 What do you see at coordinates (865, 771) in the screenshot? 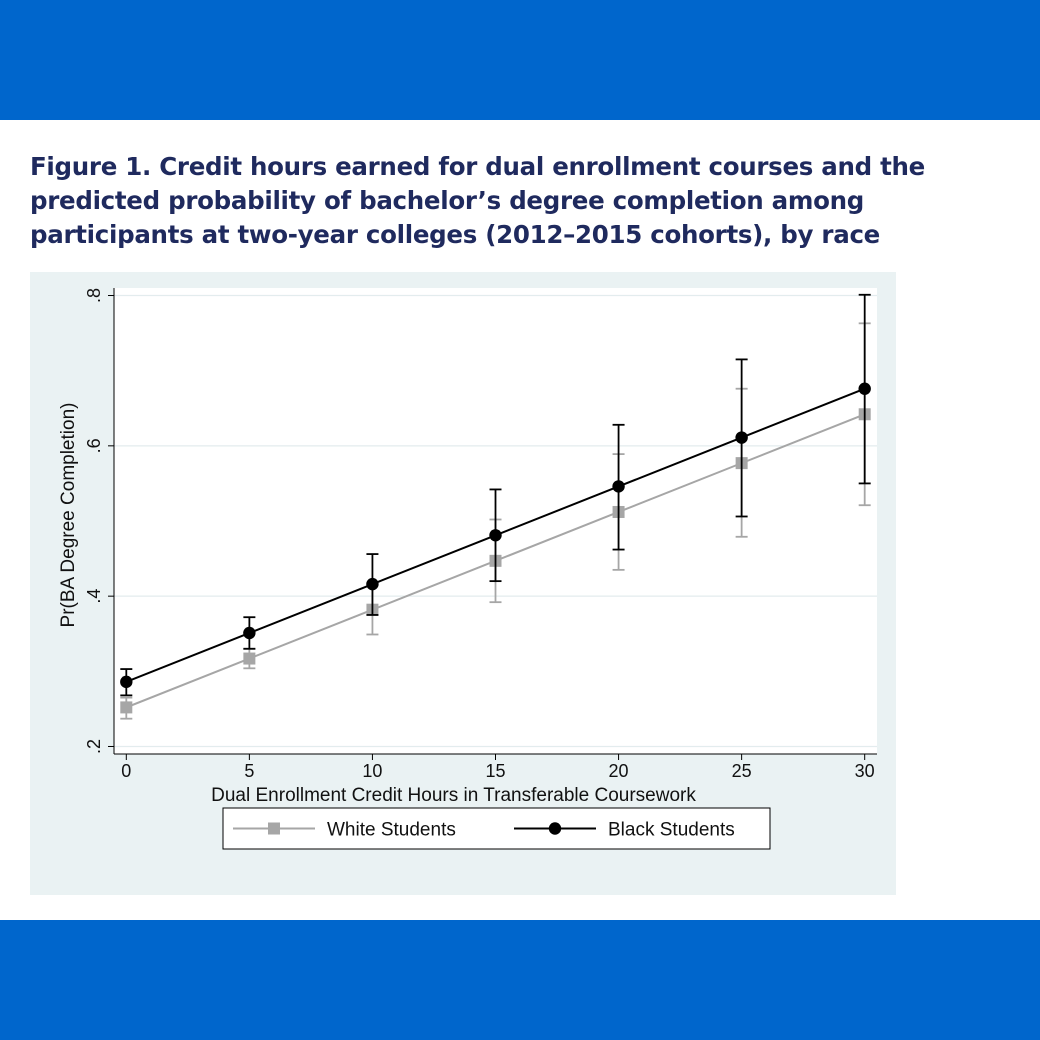
I see `x-tick-label: 30` at bounding box center [865, 771].